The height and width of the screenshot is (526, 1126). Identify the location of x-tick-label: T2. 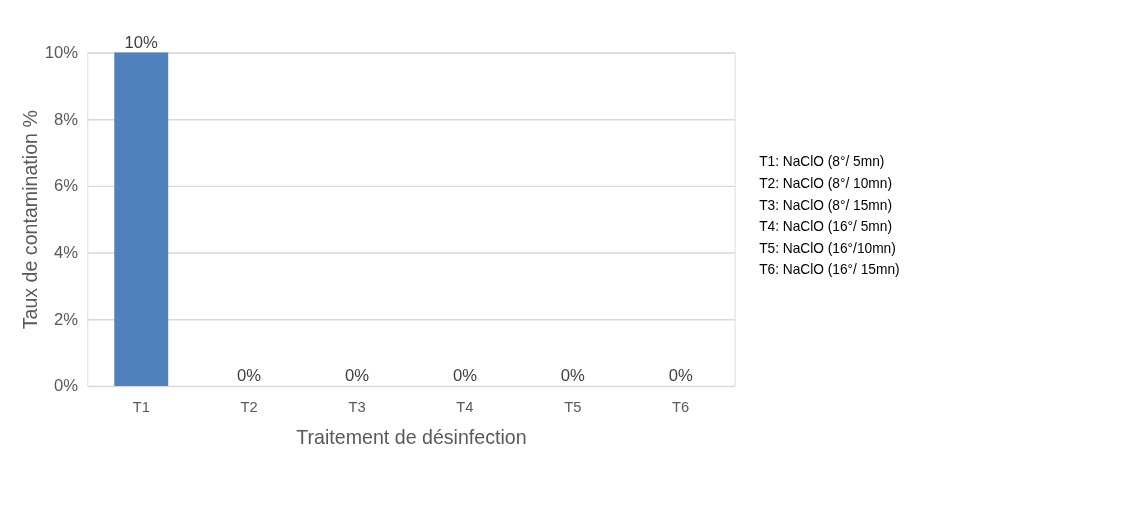
(249, 406).